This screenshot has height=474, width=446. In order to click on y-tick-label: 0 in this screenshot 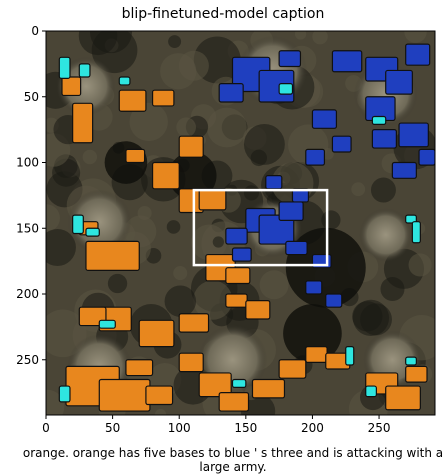, I will do `click(35, 31)`.